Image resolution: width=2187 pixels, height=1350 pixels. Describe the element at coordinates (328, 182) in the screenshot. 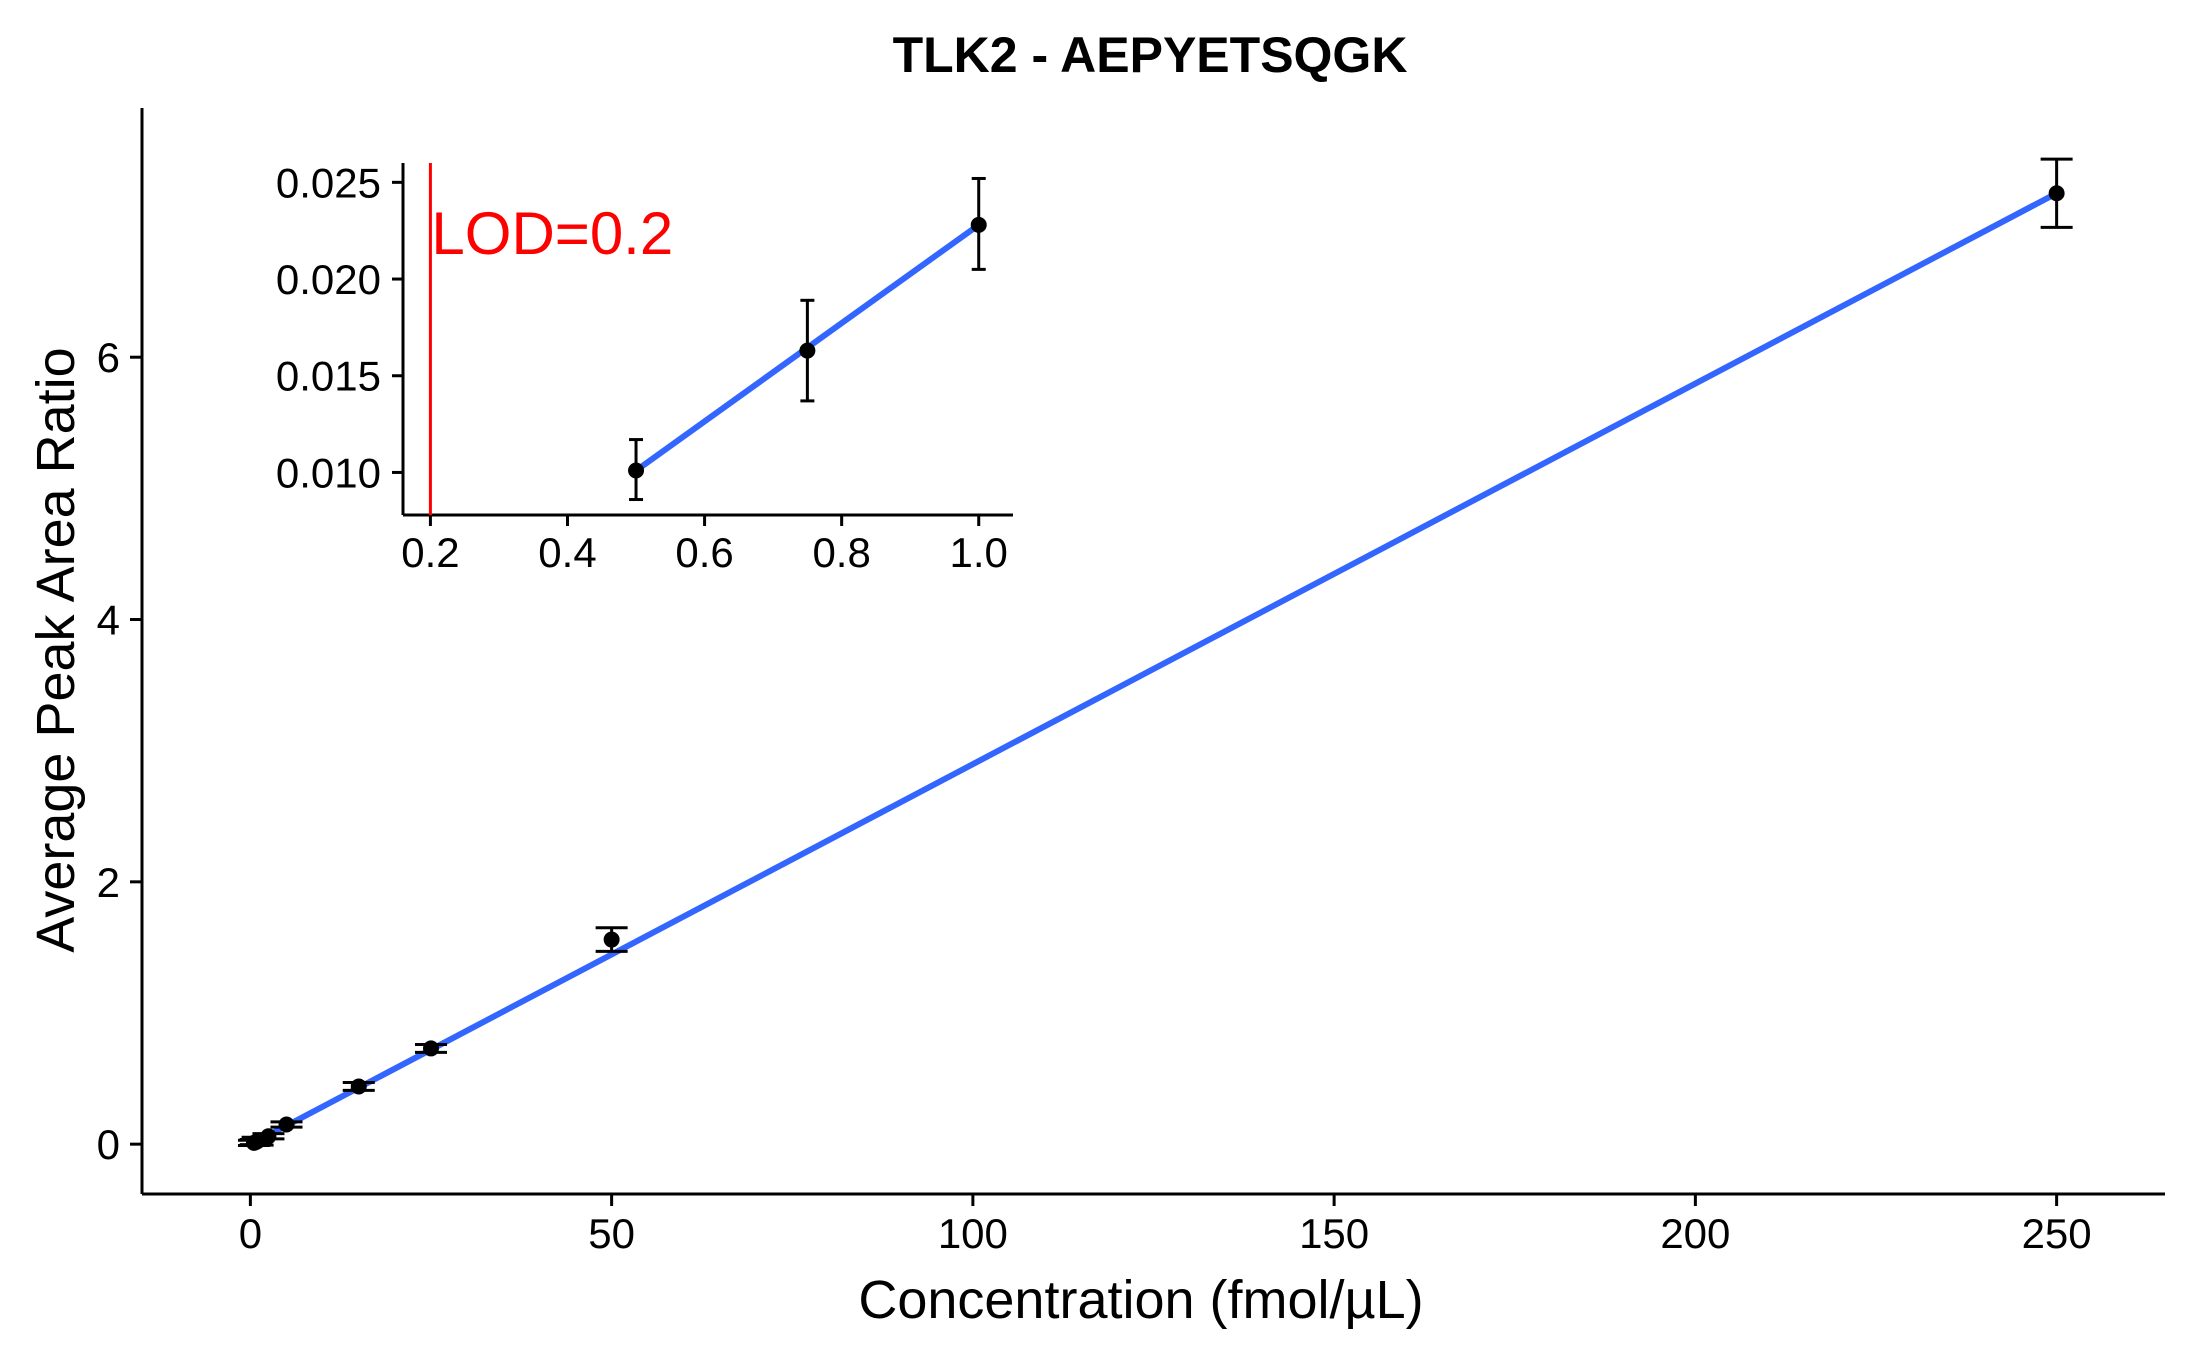

I see `inset-y-tick-label: 0.025` at that location.